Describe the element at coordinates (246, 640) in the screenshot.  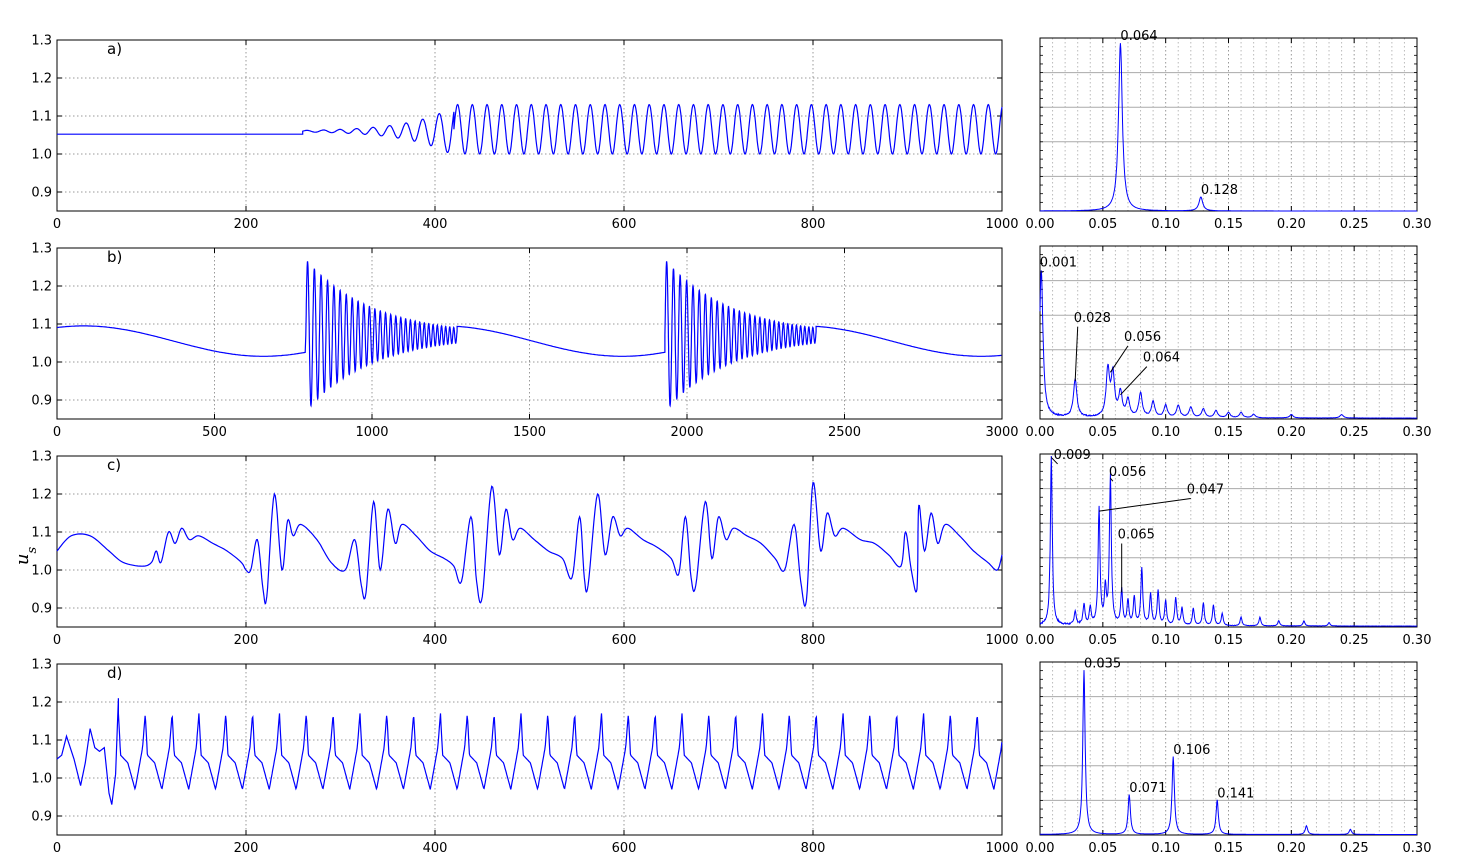
I see `time-c-xtick-label: 200` at that location.